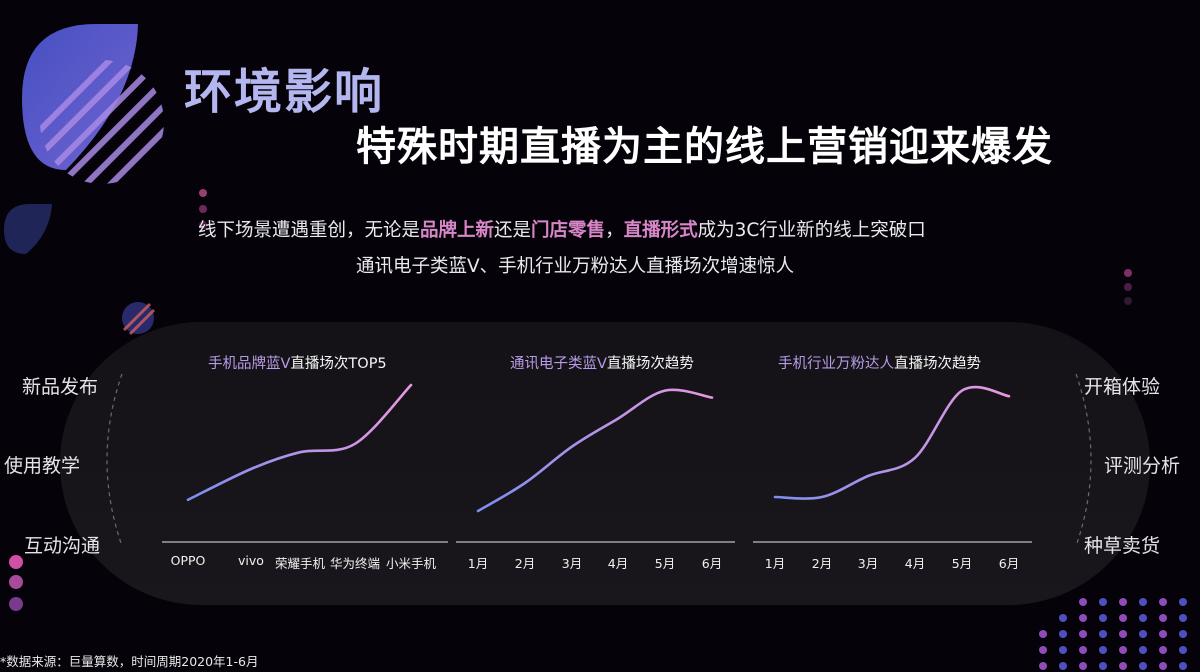  Describe the element at coordinates (568, 230) in the screenshot. I see `intro-highlight: 门店零售` at that location.